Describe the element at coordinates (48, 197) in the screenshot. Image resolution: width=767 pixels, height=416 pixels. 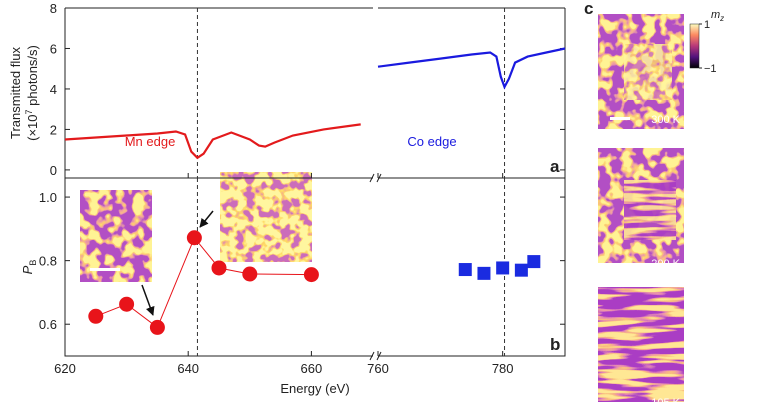
I see `y-tick-label: 1.0` at that location.